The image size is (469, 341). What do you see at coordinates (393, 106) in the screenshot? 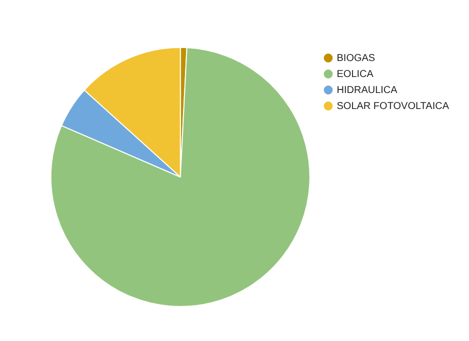
I see `legend-label: SOLAR FOTOVOLTAICA` at bounding box center [393, 106].